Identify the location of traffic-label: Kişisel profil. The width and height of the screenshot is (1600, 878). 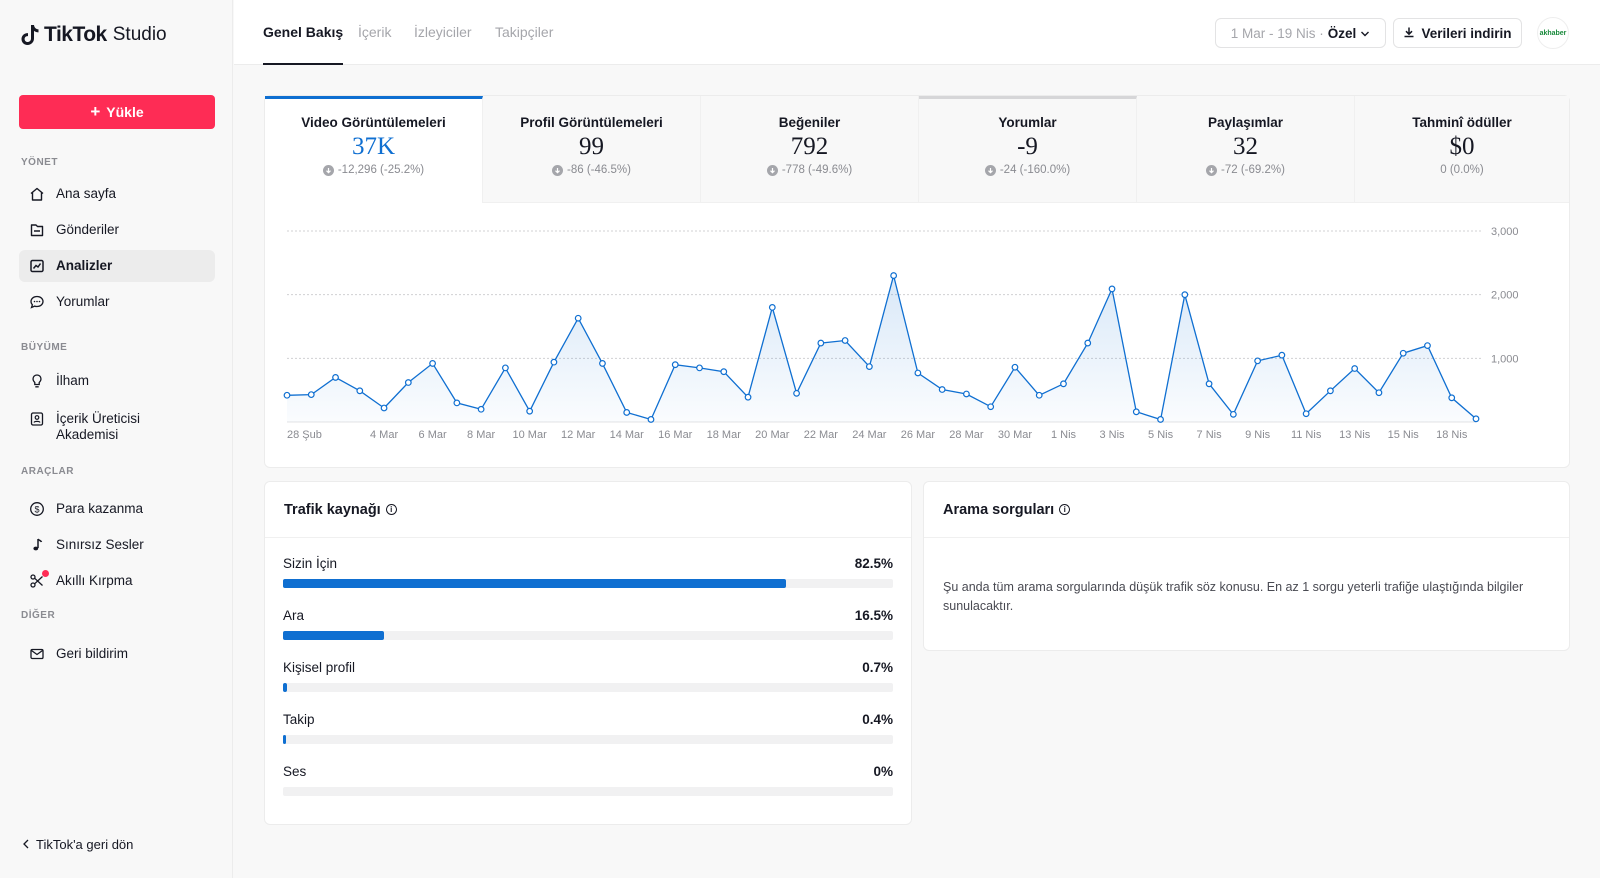
(319, 667).